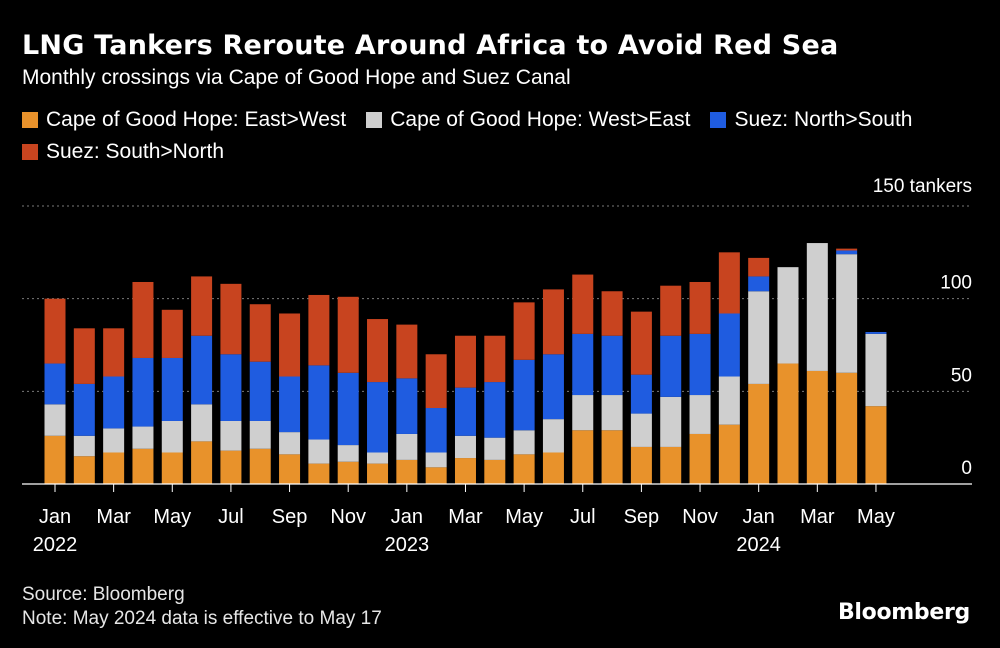 The image size is (1000, 648). I want to click on source-note: Source: Bloomberg, so click(103, 594).